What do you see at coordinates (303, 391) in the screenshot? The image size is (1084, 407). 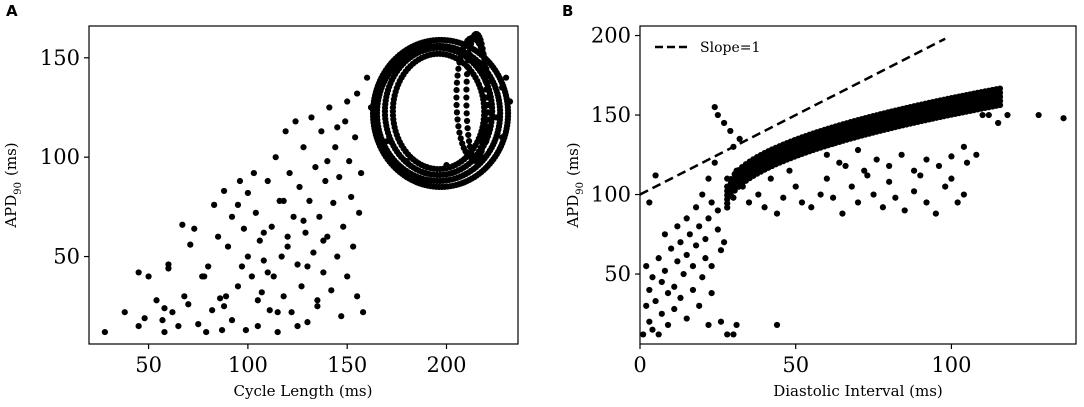 I see `panel-a-x-axis-label: Cycle Length (ms)` at bounding box center [303, 391].